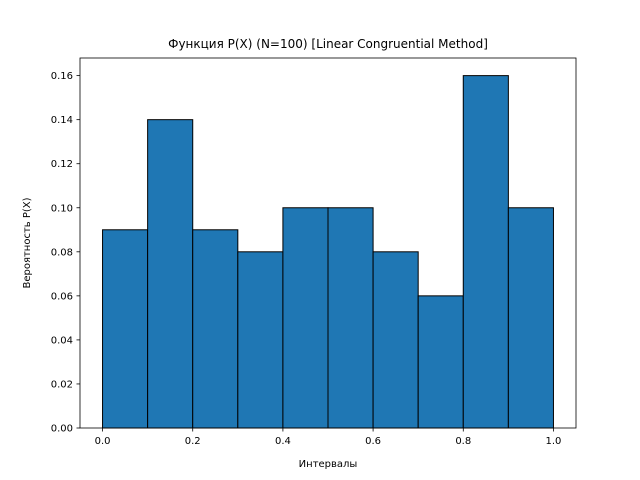  Describe the element at coordinates (193, 441) in the screenshot. I see `x-tick-label: 0.2` at that location.